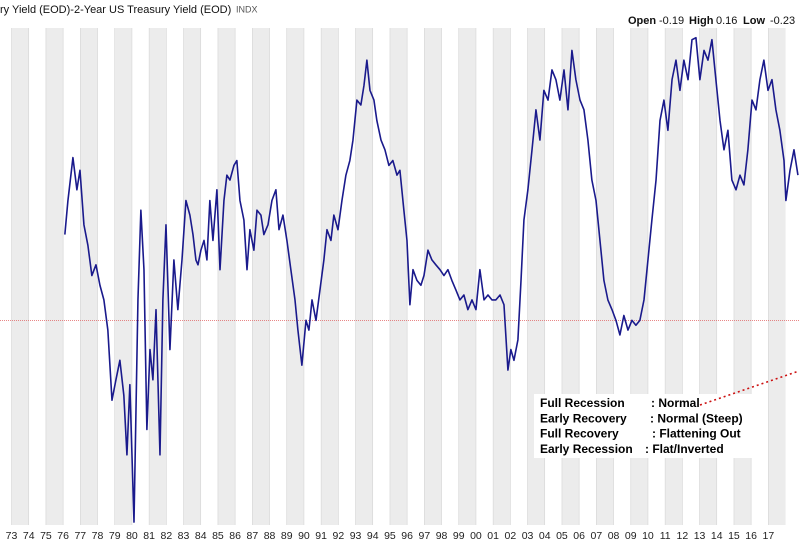  Describe the element at coordinates (579, 434) in the screenshot. I see `annotation-phase: Full Recovery` at that location.